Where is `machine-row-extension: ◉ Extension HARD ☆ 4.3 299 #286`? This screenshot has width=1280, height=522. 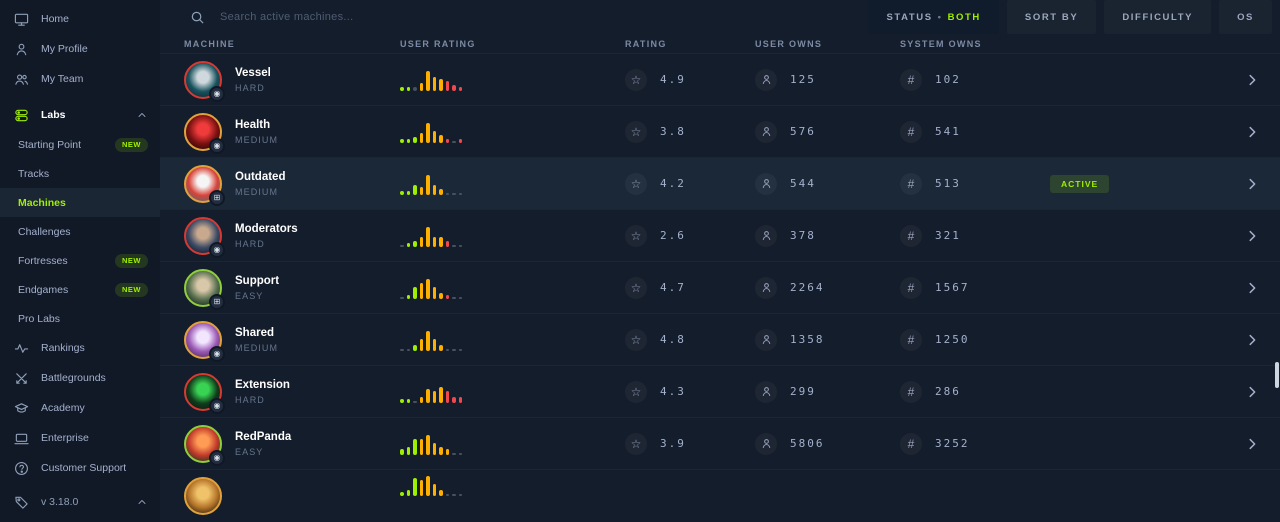 machine-row-extension: ◉ Extension HARD ☆ 4.3 299 #286 is located at coordinates (720, 392).